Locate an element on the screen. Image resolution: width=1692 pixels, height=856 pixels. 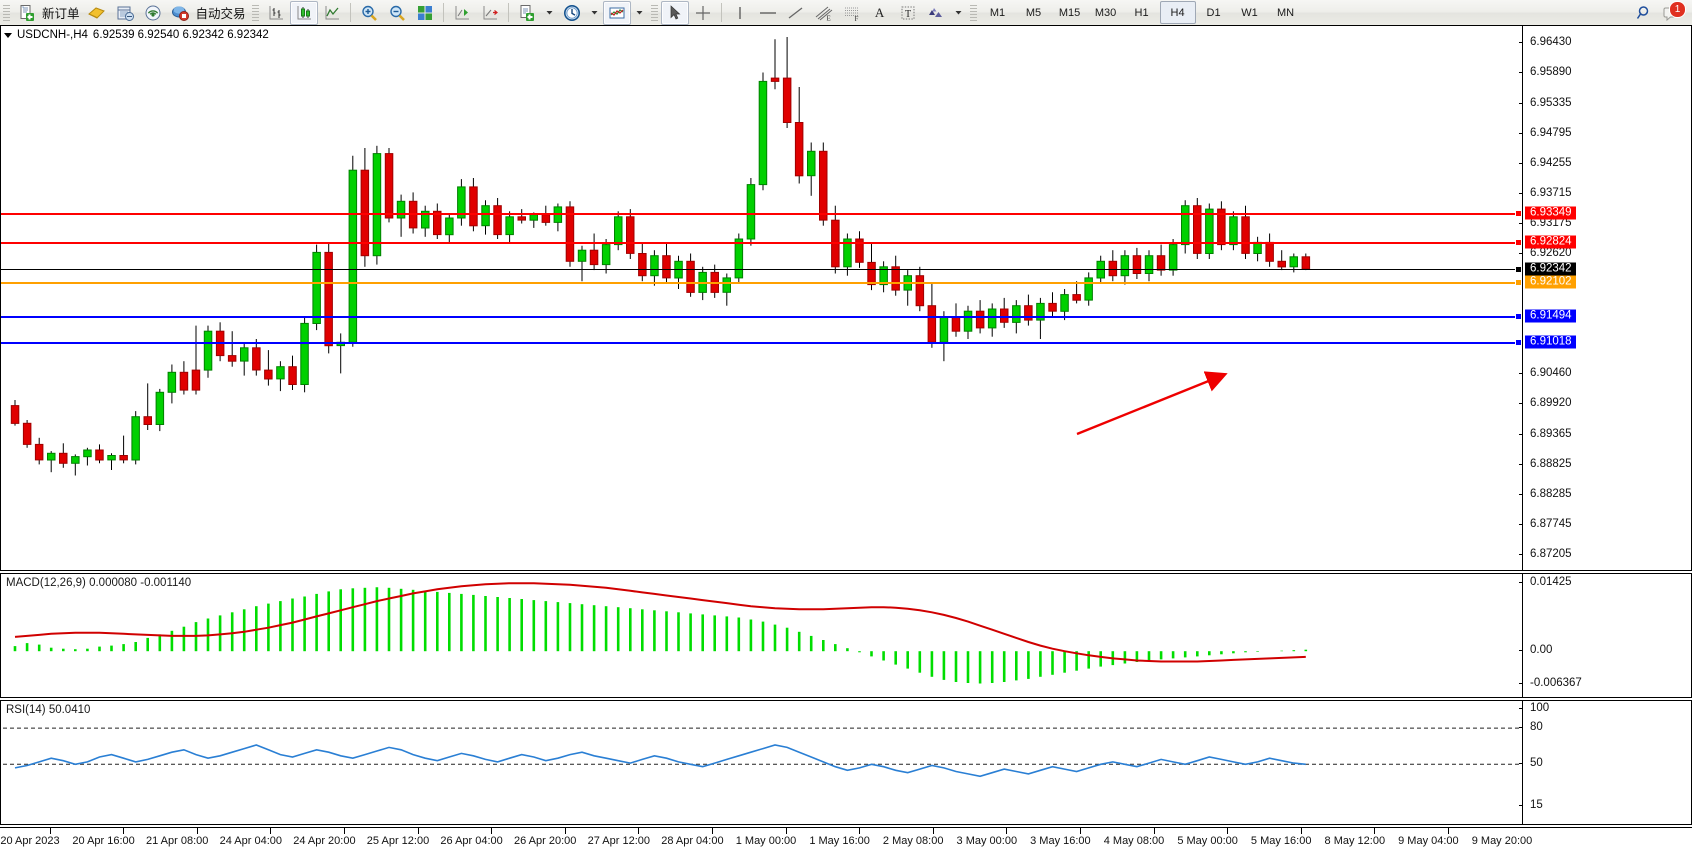
fibonacci-button: F is located at coordinates (852, 13).